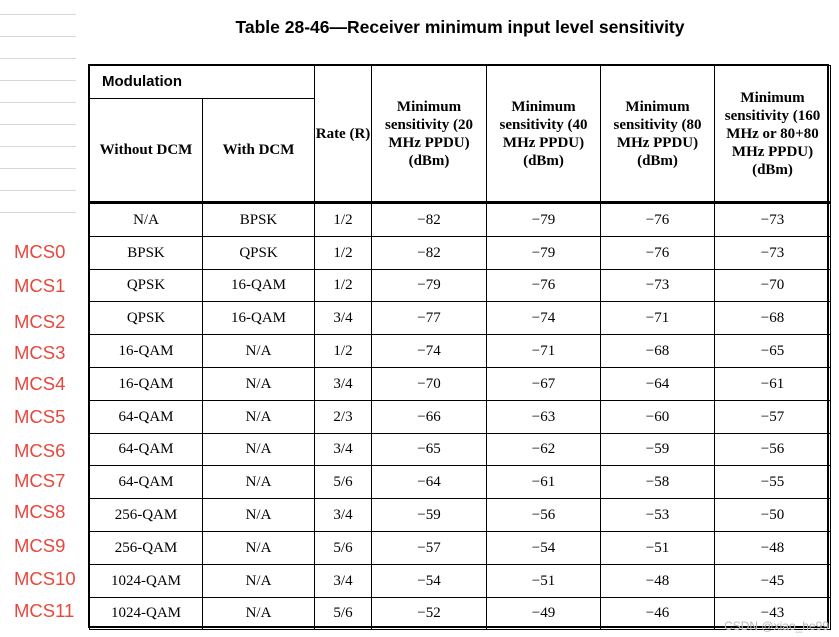  Describe the element at coordinates (40, 545) in the screenshot. I see `mcs-label: MCS9` at that location.